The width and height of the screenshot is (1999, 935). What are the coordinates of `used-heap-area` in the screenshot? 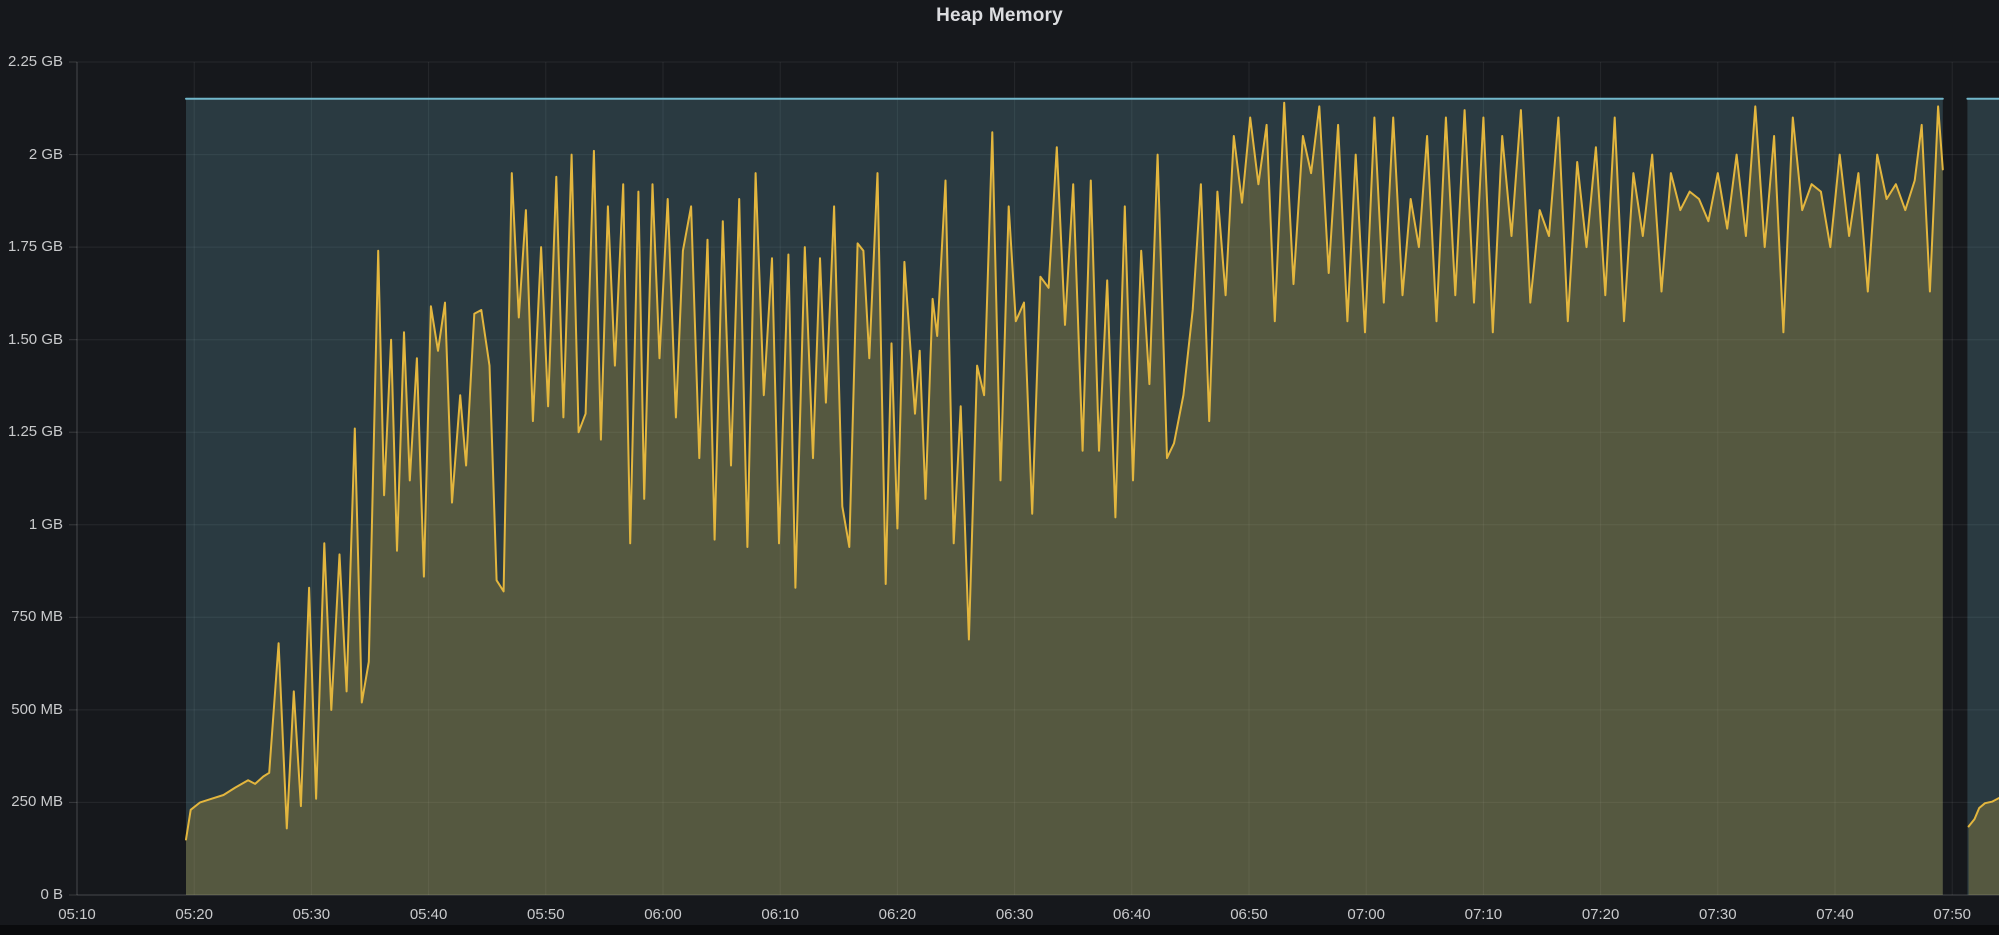 It's located at (1983, 846).